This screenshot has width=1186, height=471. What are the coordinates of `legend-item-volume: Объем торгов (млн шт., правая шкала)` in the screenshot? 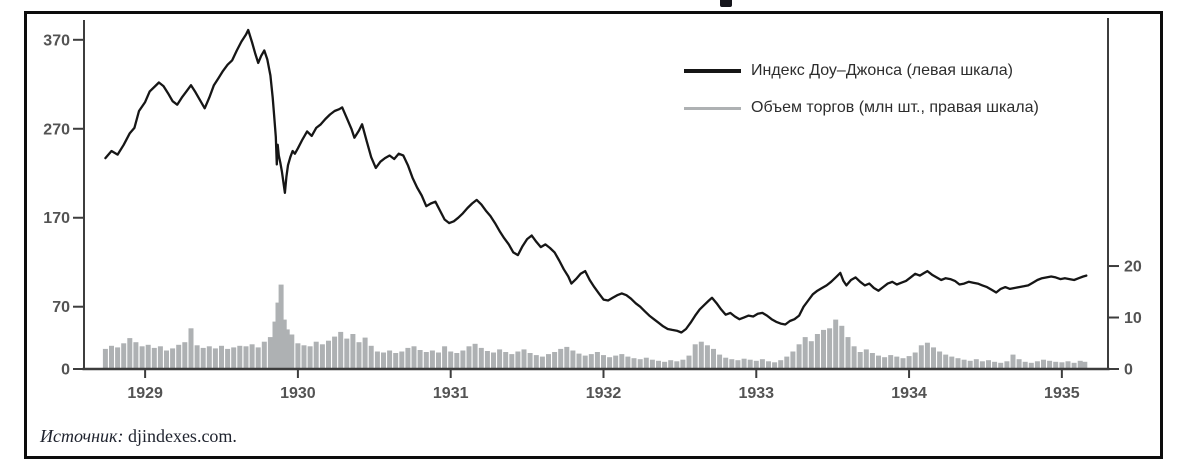 It's located at (861, 108).